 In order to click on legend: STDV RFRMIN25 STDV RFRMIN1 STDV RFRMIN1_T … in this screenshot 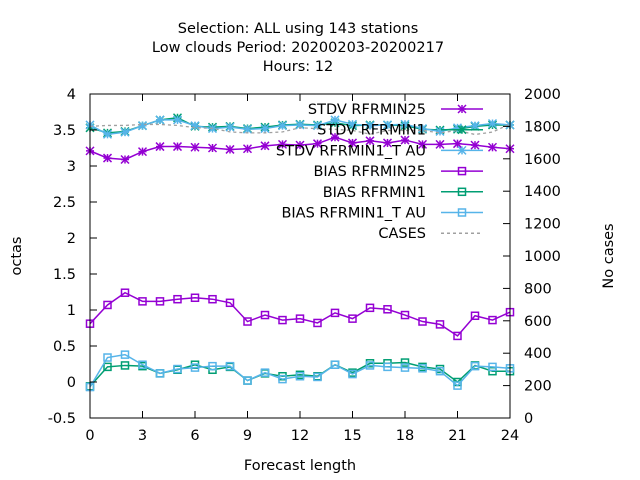, I will do `click(379, 172)`.